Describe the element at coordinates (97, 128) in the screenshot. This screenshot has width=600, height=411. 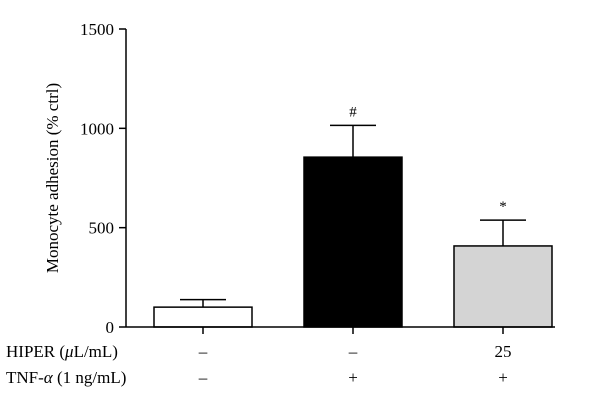
I see `y-tick-label: 1000` at that location.